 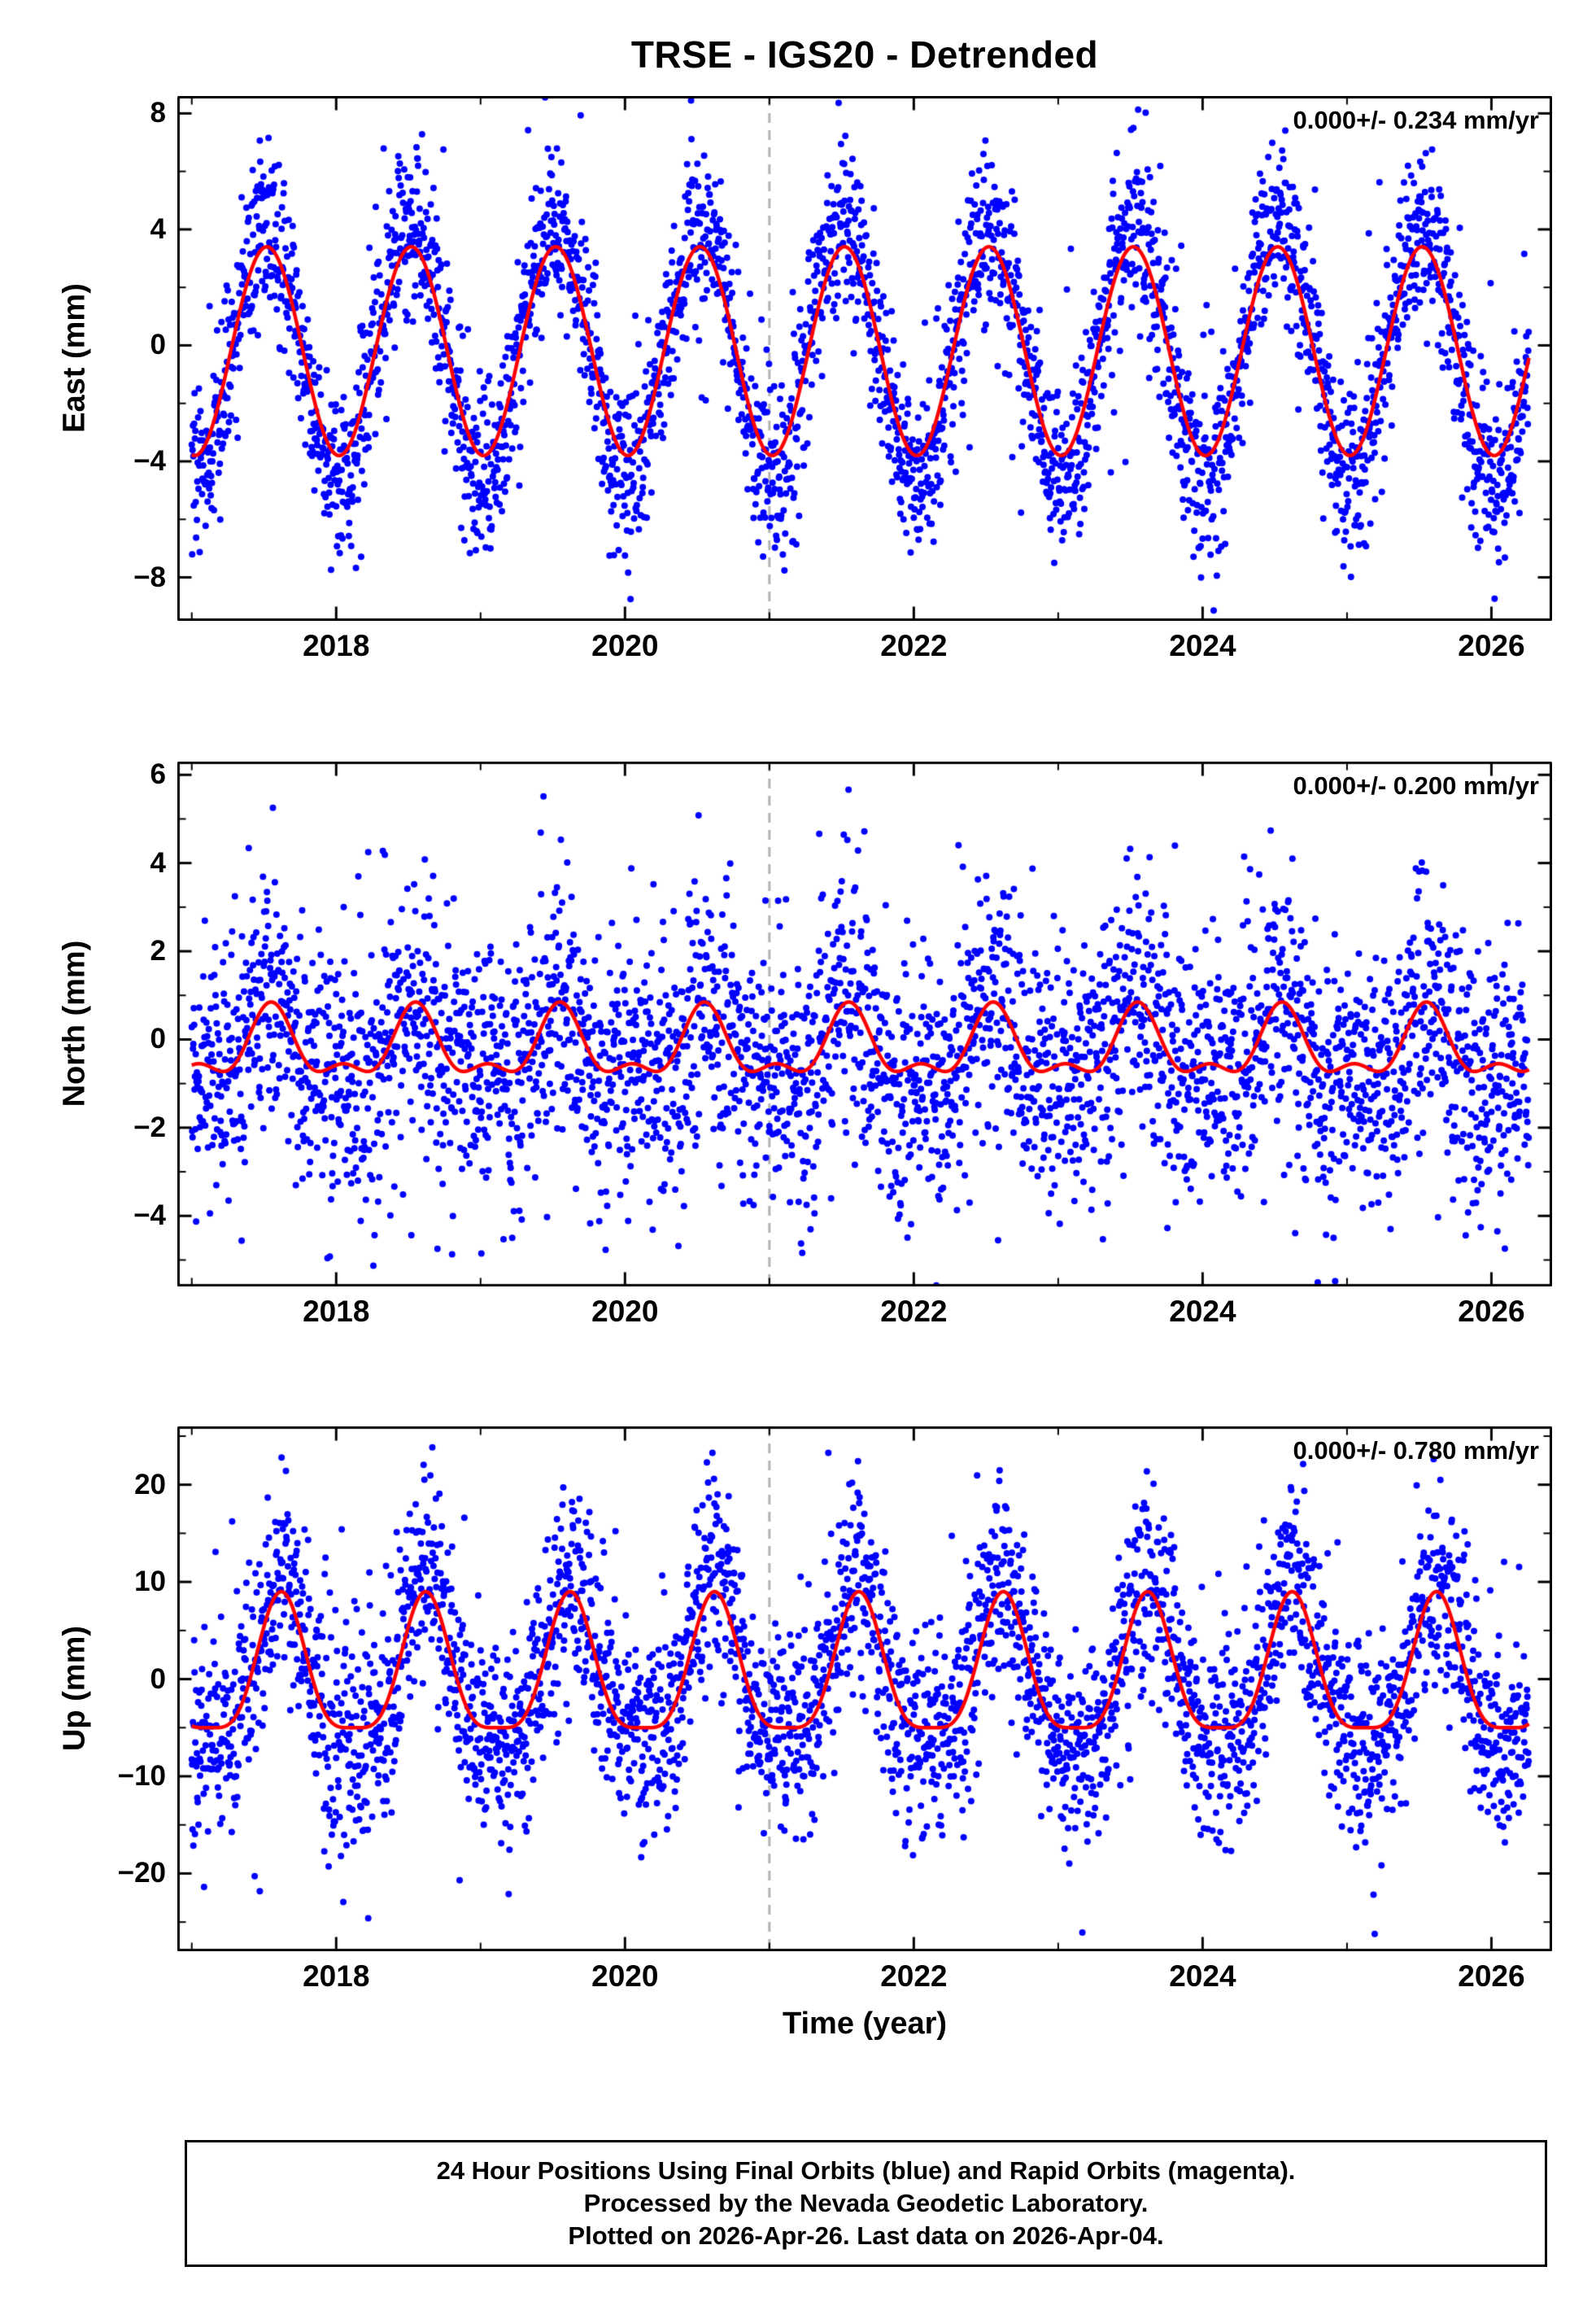 What do you see at coordinates (74, 358) in the screenshot?
I see `east-axis-label: East (mm)` at bounding box center [74, 358].